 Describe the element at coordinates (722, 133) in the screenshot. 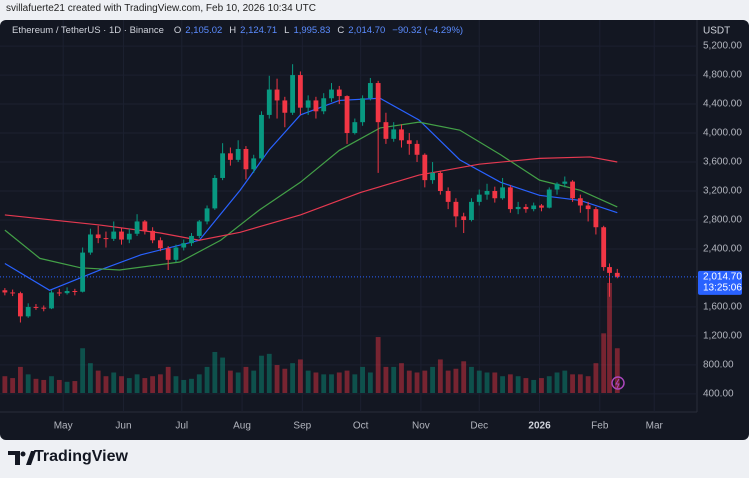

I see `y-tick-label: 4,000.00` at that location.